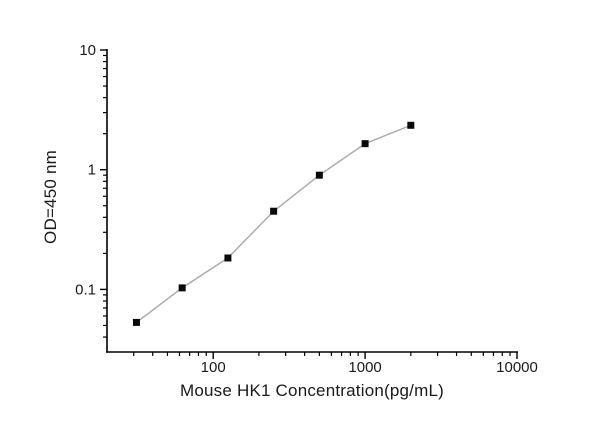 The width and height of the screenshot is (600, 421). What do you see at coordinates (364, 367) in the screenshot?
I see `x-tick-label: 1000` at bounding box center [364, 367].